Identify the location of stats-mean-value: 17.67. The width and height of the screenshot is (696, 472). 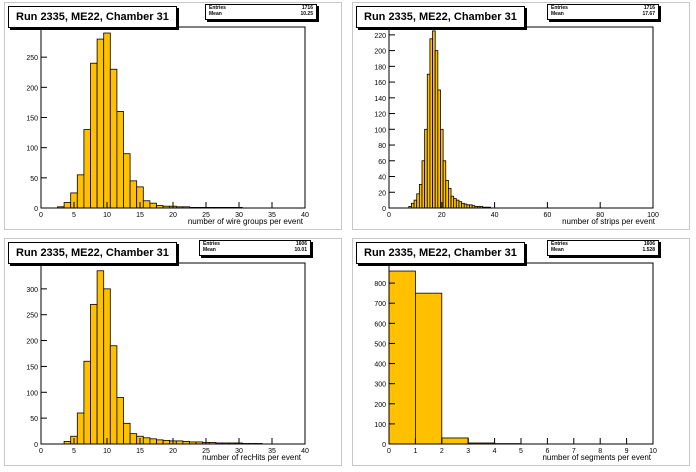
(648, 14).